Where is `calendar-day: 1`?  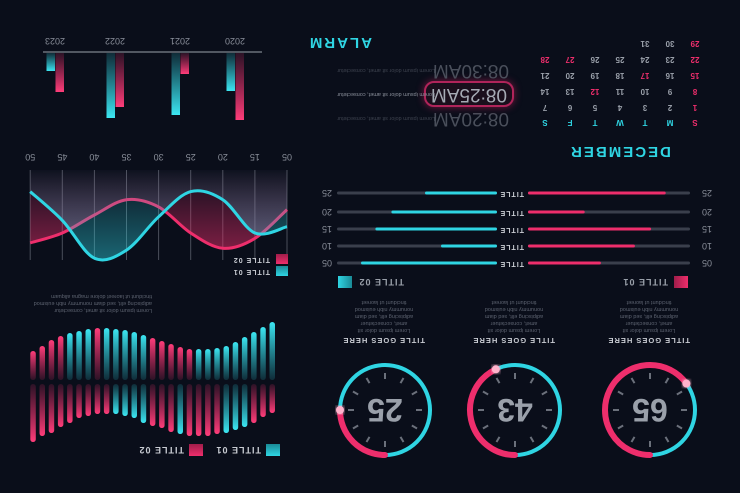
calendar-day: 1 is located at coordinates (695, 107).